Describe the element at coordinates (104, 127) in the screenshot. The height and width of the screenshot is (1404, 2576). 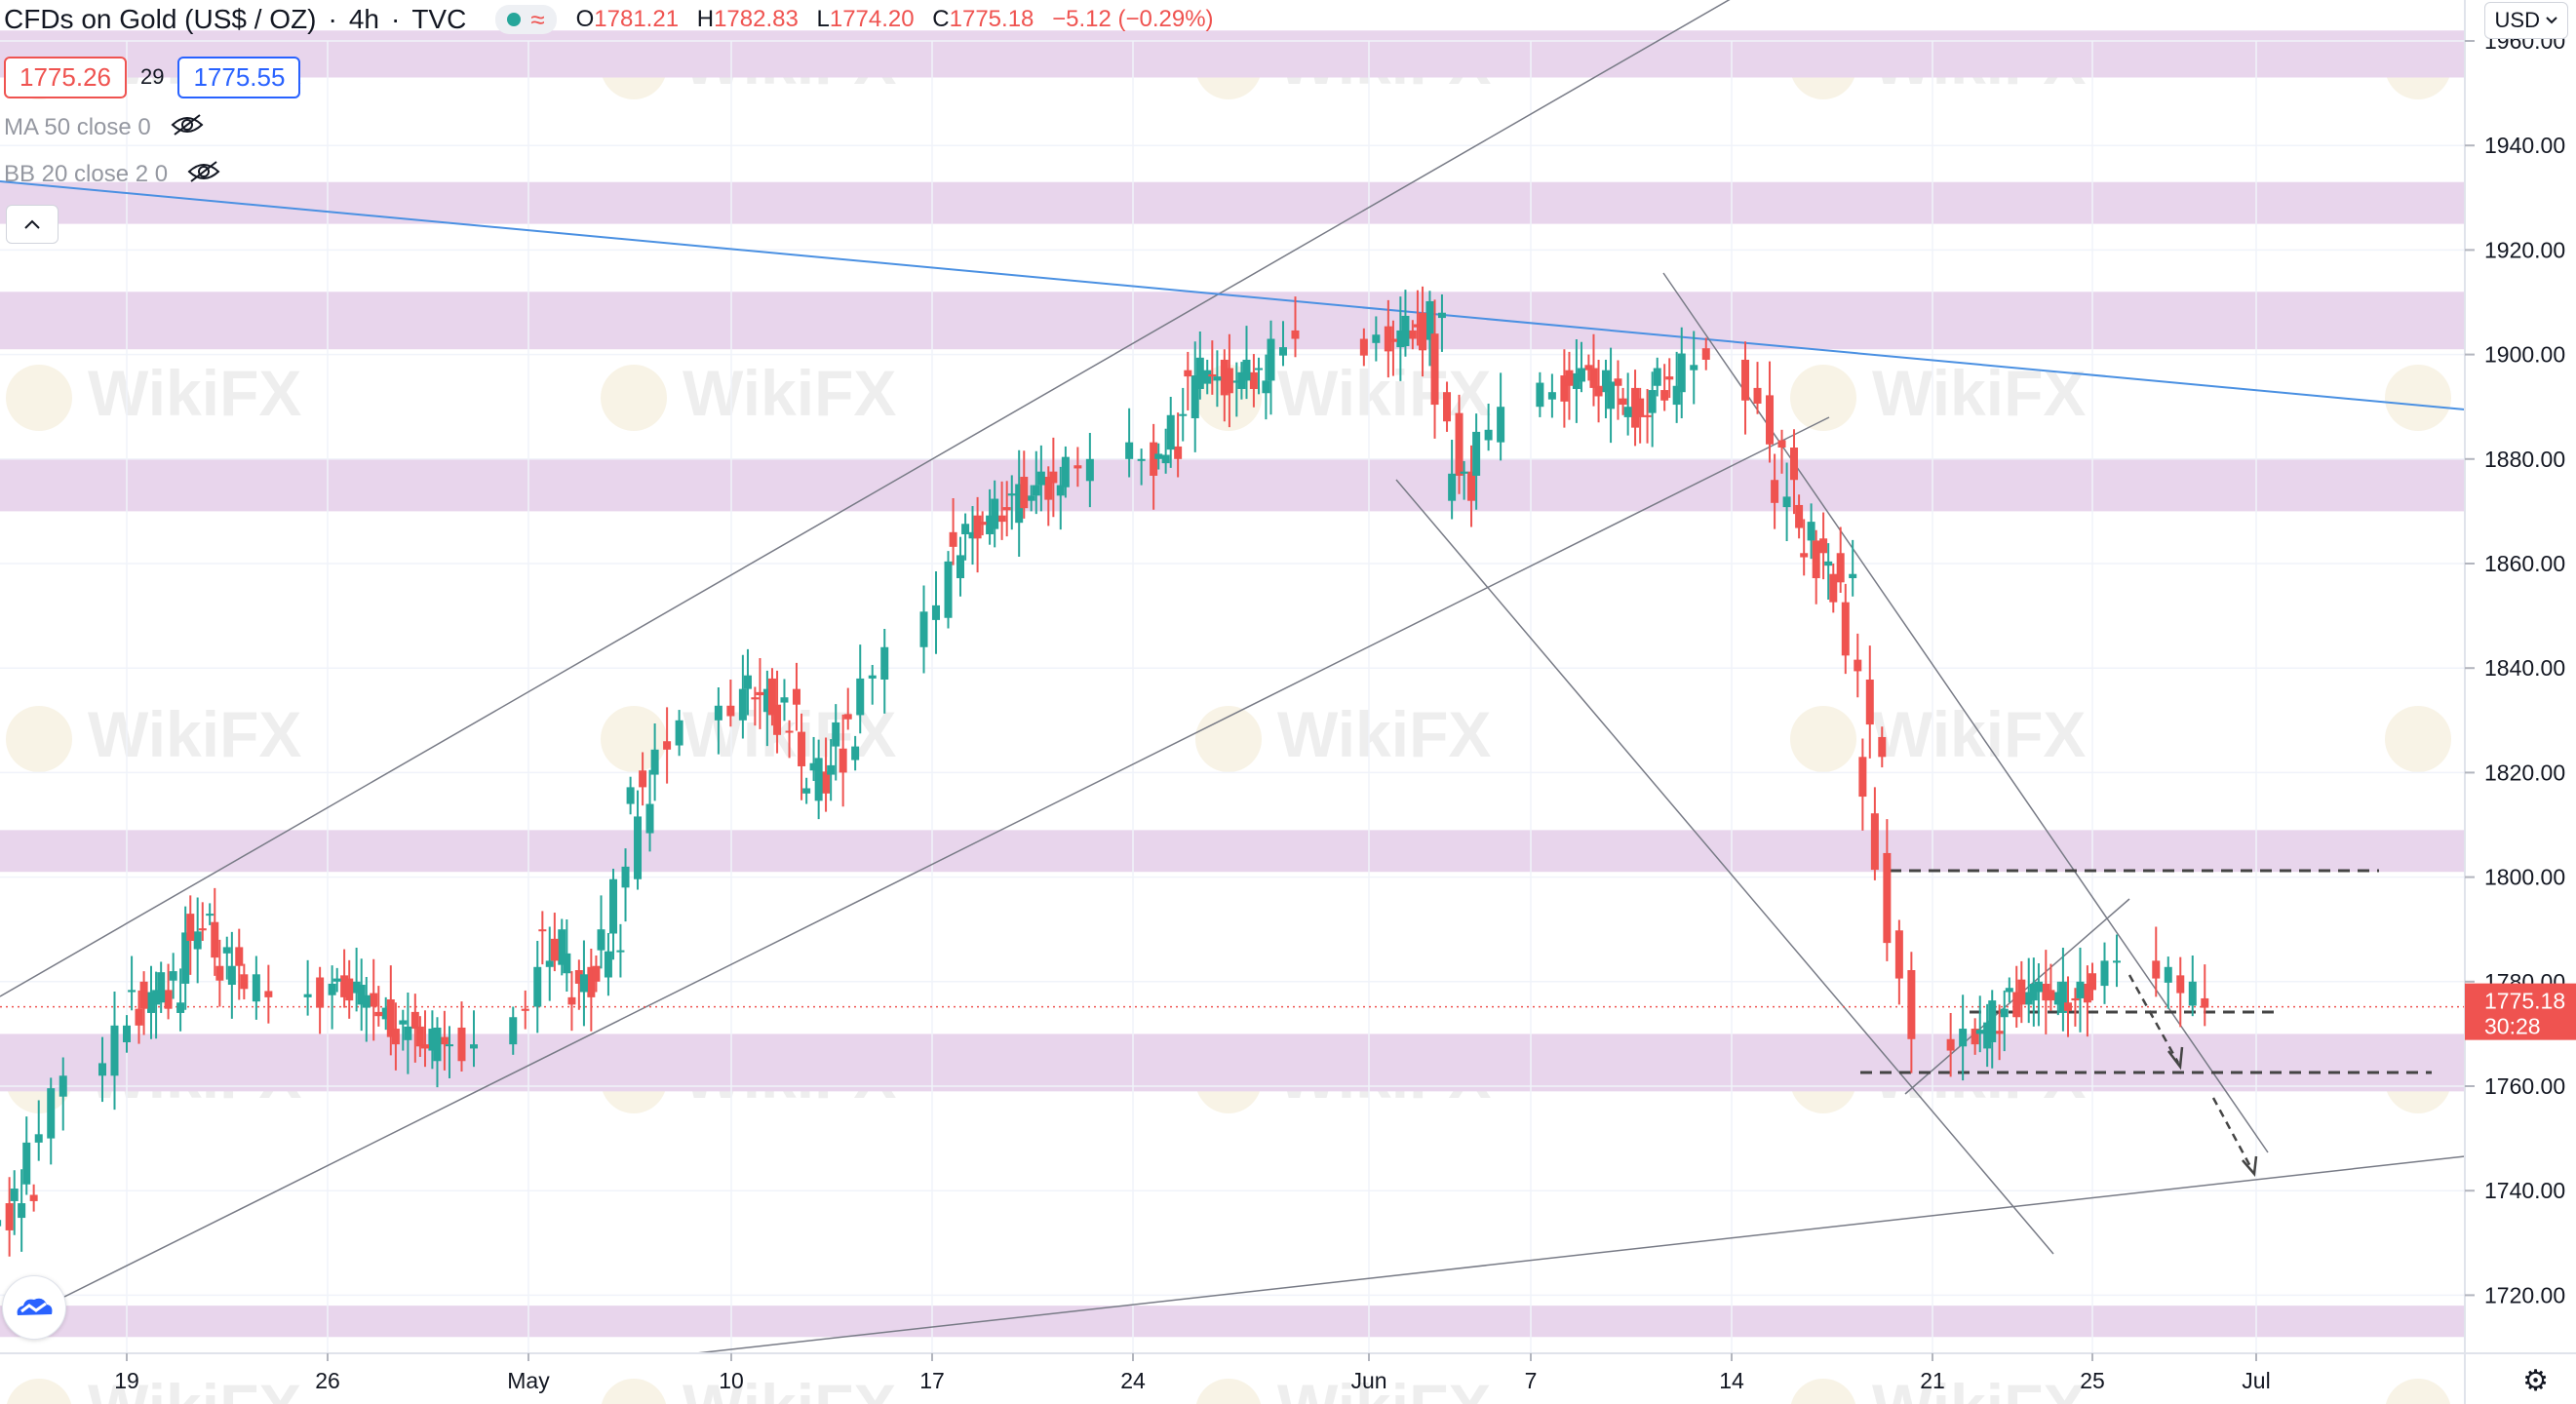
I see `indicator-ma: MA 50 close 0` at that location.